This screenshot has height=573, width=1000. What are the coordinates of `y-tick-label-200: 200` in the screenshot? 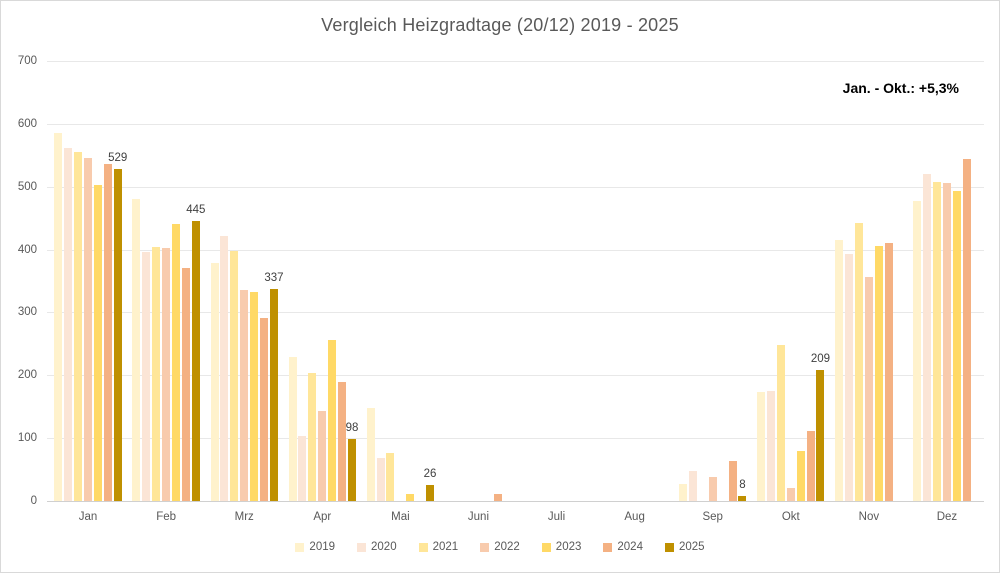 It's located at (27, 375).